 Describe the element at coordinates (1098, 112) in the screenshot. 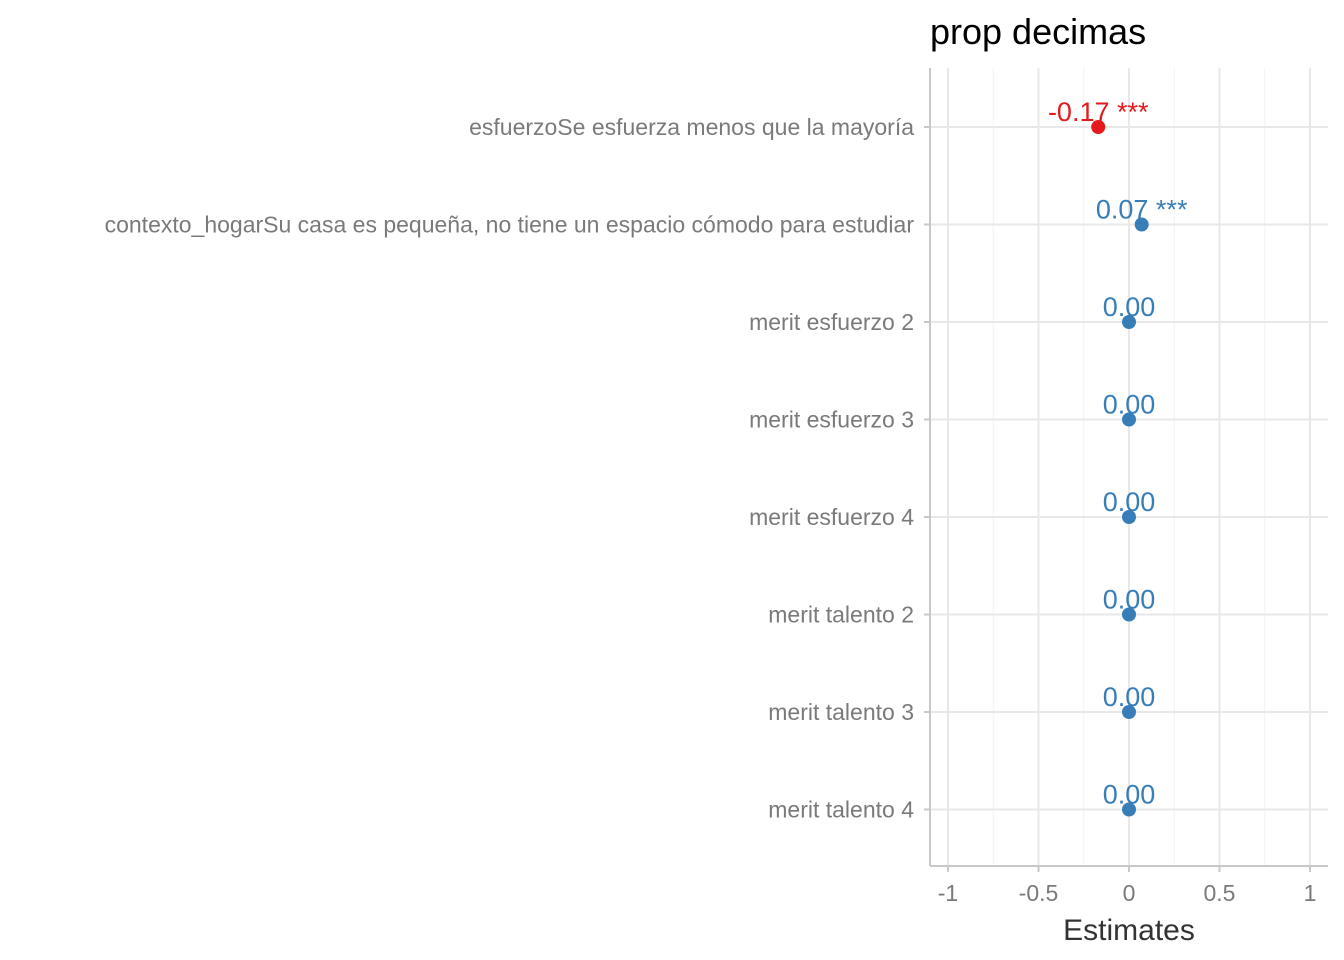

I see `estimate-label: -0.17 ***` at that location.